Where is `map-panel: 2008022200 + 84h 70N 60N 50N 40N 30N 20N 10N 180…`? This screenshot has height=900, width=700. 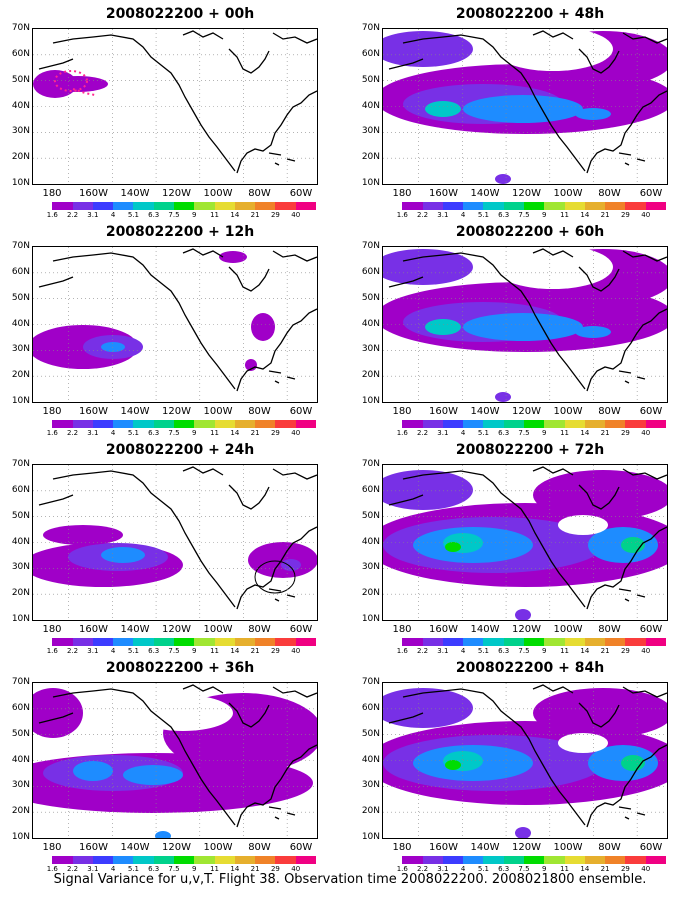
map-panel: 2008022200 + 84h 70N 60N 50N 40N 30N 20N 10N 180… is located at coordinates (520, 767).